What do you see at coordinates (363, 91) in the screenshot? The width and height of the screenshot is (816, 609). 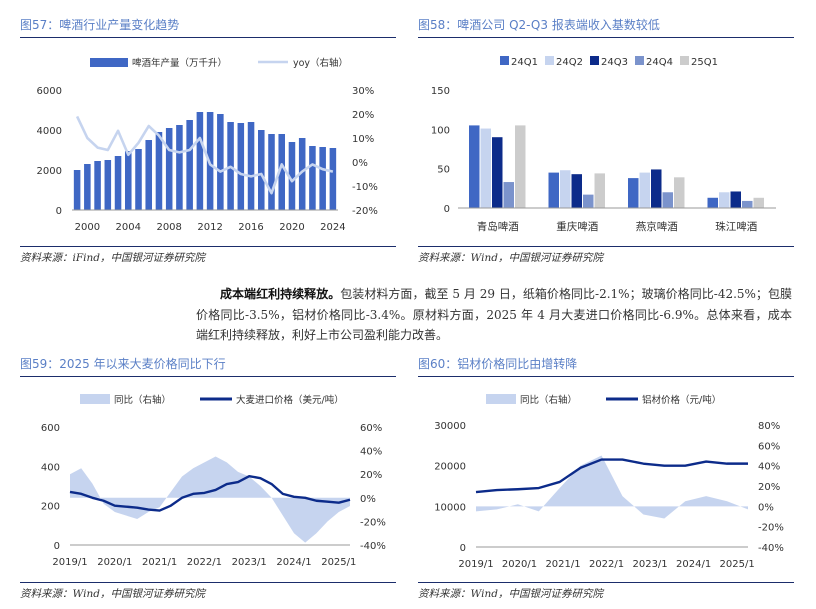 I see `y-right-tick-label: 30%` at bounding box center [363, 91].